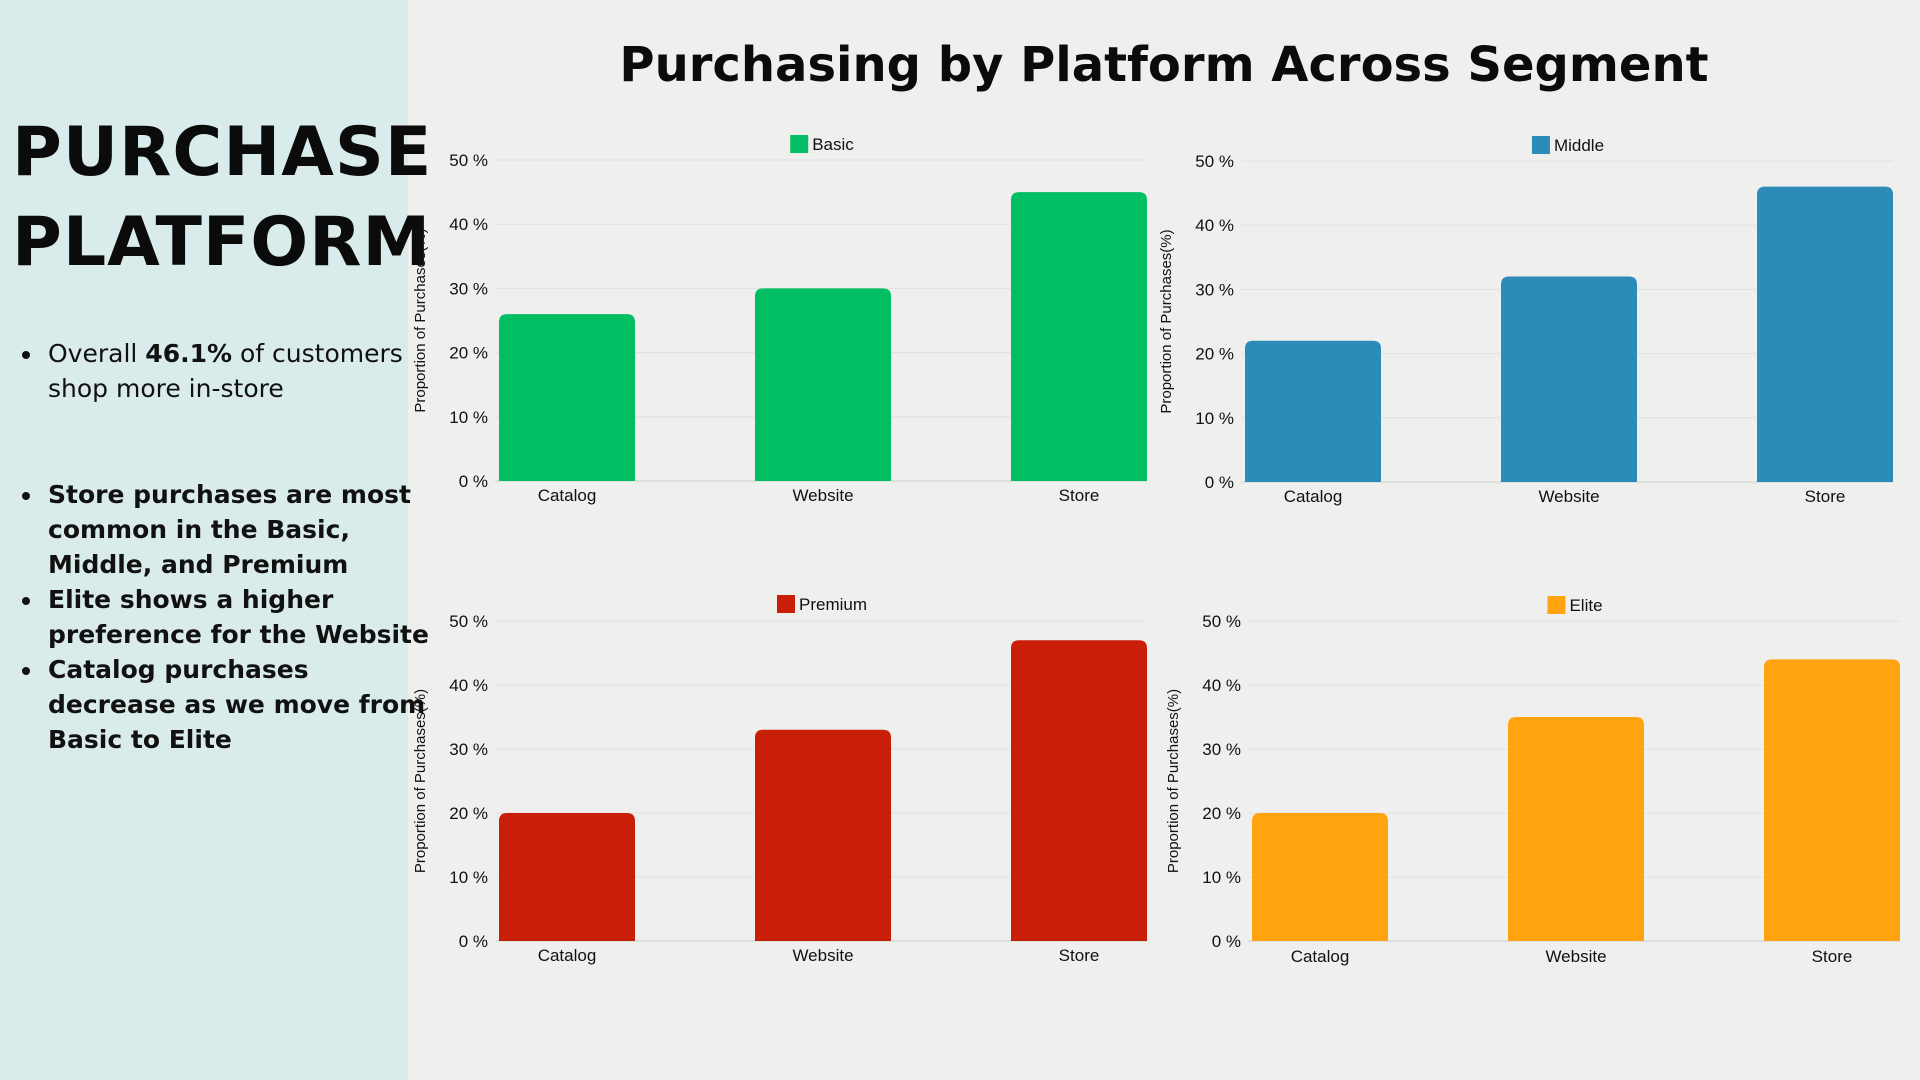 The image size is (1920, 1080). Describe the element at coordinates (225, 371) in the screenshot. I see `summary-suffix: of customers shop more in-store` at that location.